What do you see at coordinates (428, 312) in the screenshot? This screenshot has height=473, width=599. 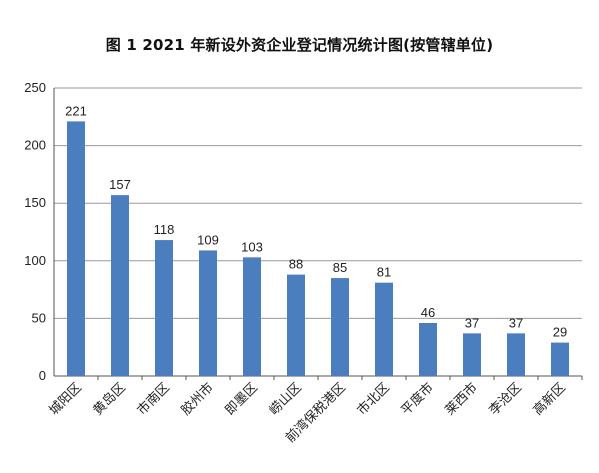 I see `data-label: 46` at bounding box center [428, 312].